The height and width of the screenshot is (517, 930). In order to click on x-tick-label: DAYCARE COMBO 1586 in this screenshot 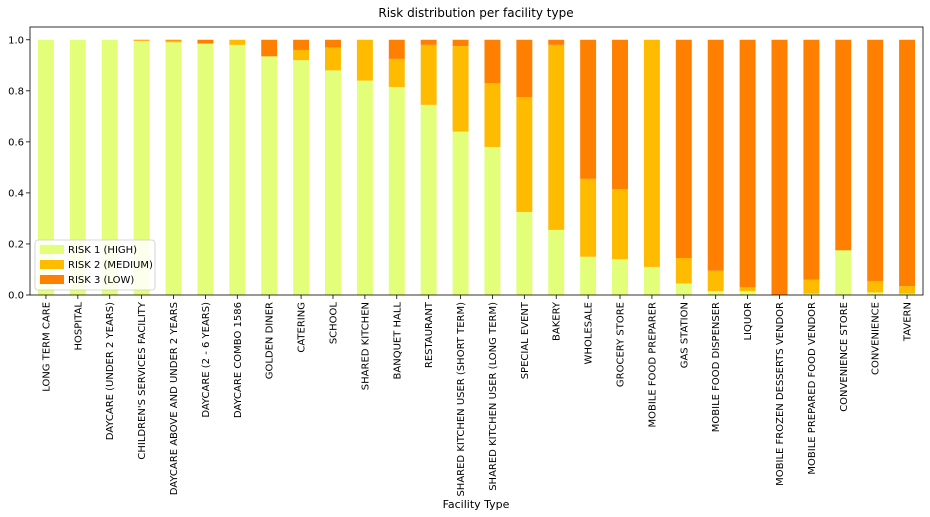, I will do `click(238, 360)`.